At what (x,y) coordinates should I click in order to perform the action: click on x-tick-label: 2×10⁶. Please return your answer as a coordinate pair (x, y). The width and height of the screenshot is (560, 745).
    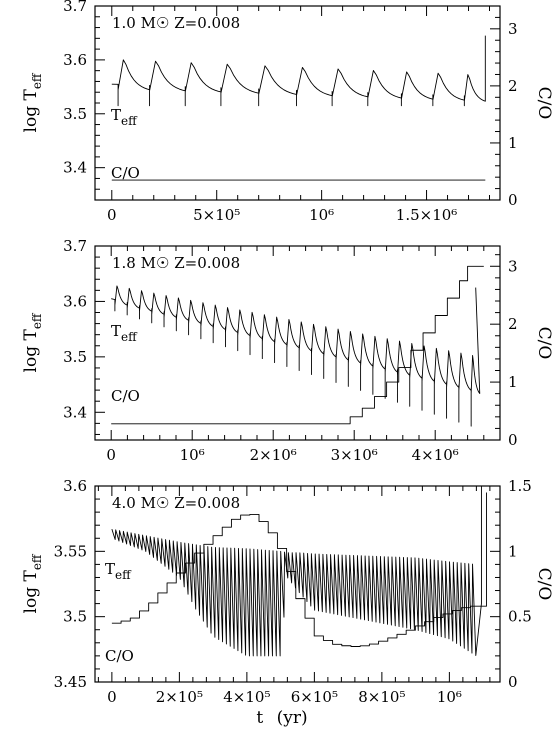
    Looking at the image, I should click on (273, 455).